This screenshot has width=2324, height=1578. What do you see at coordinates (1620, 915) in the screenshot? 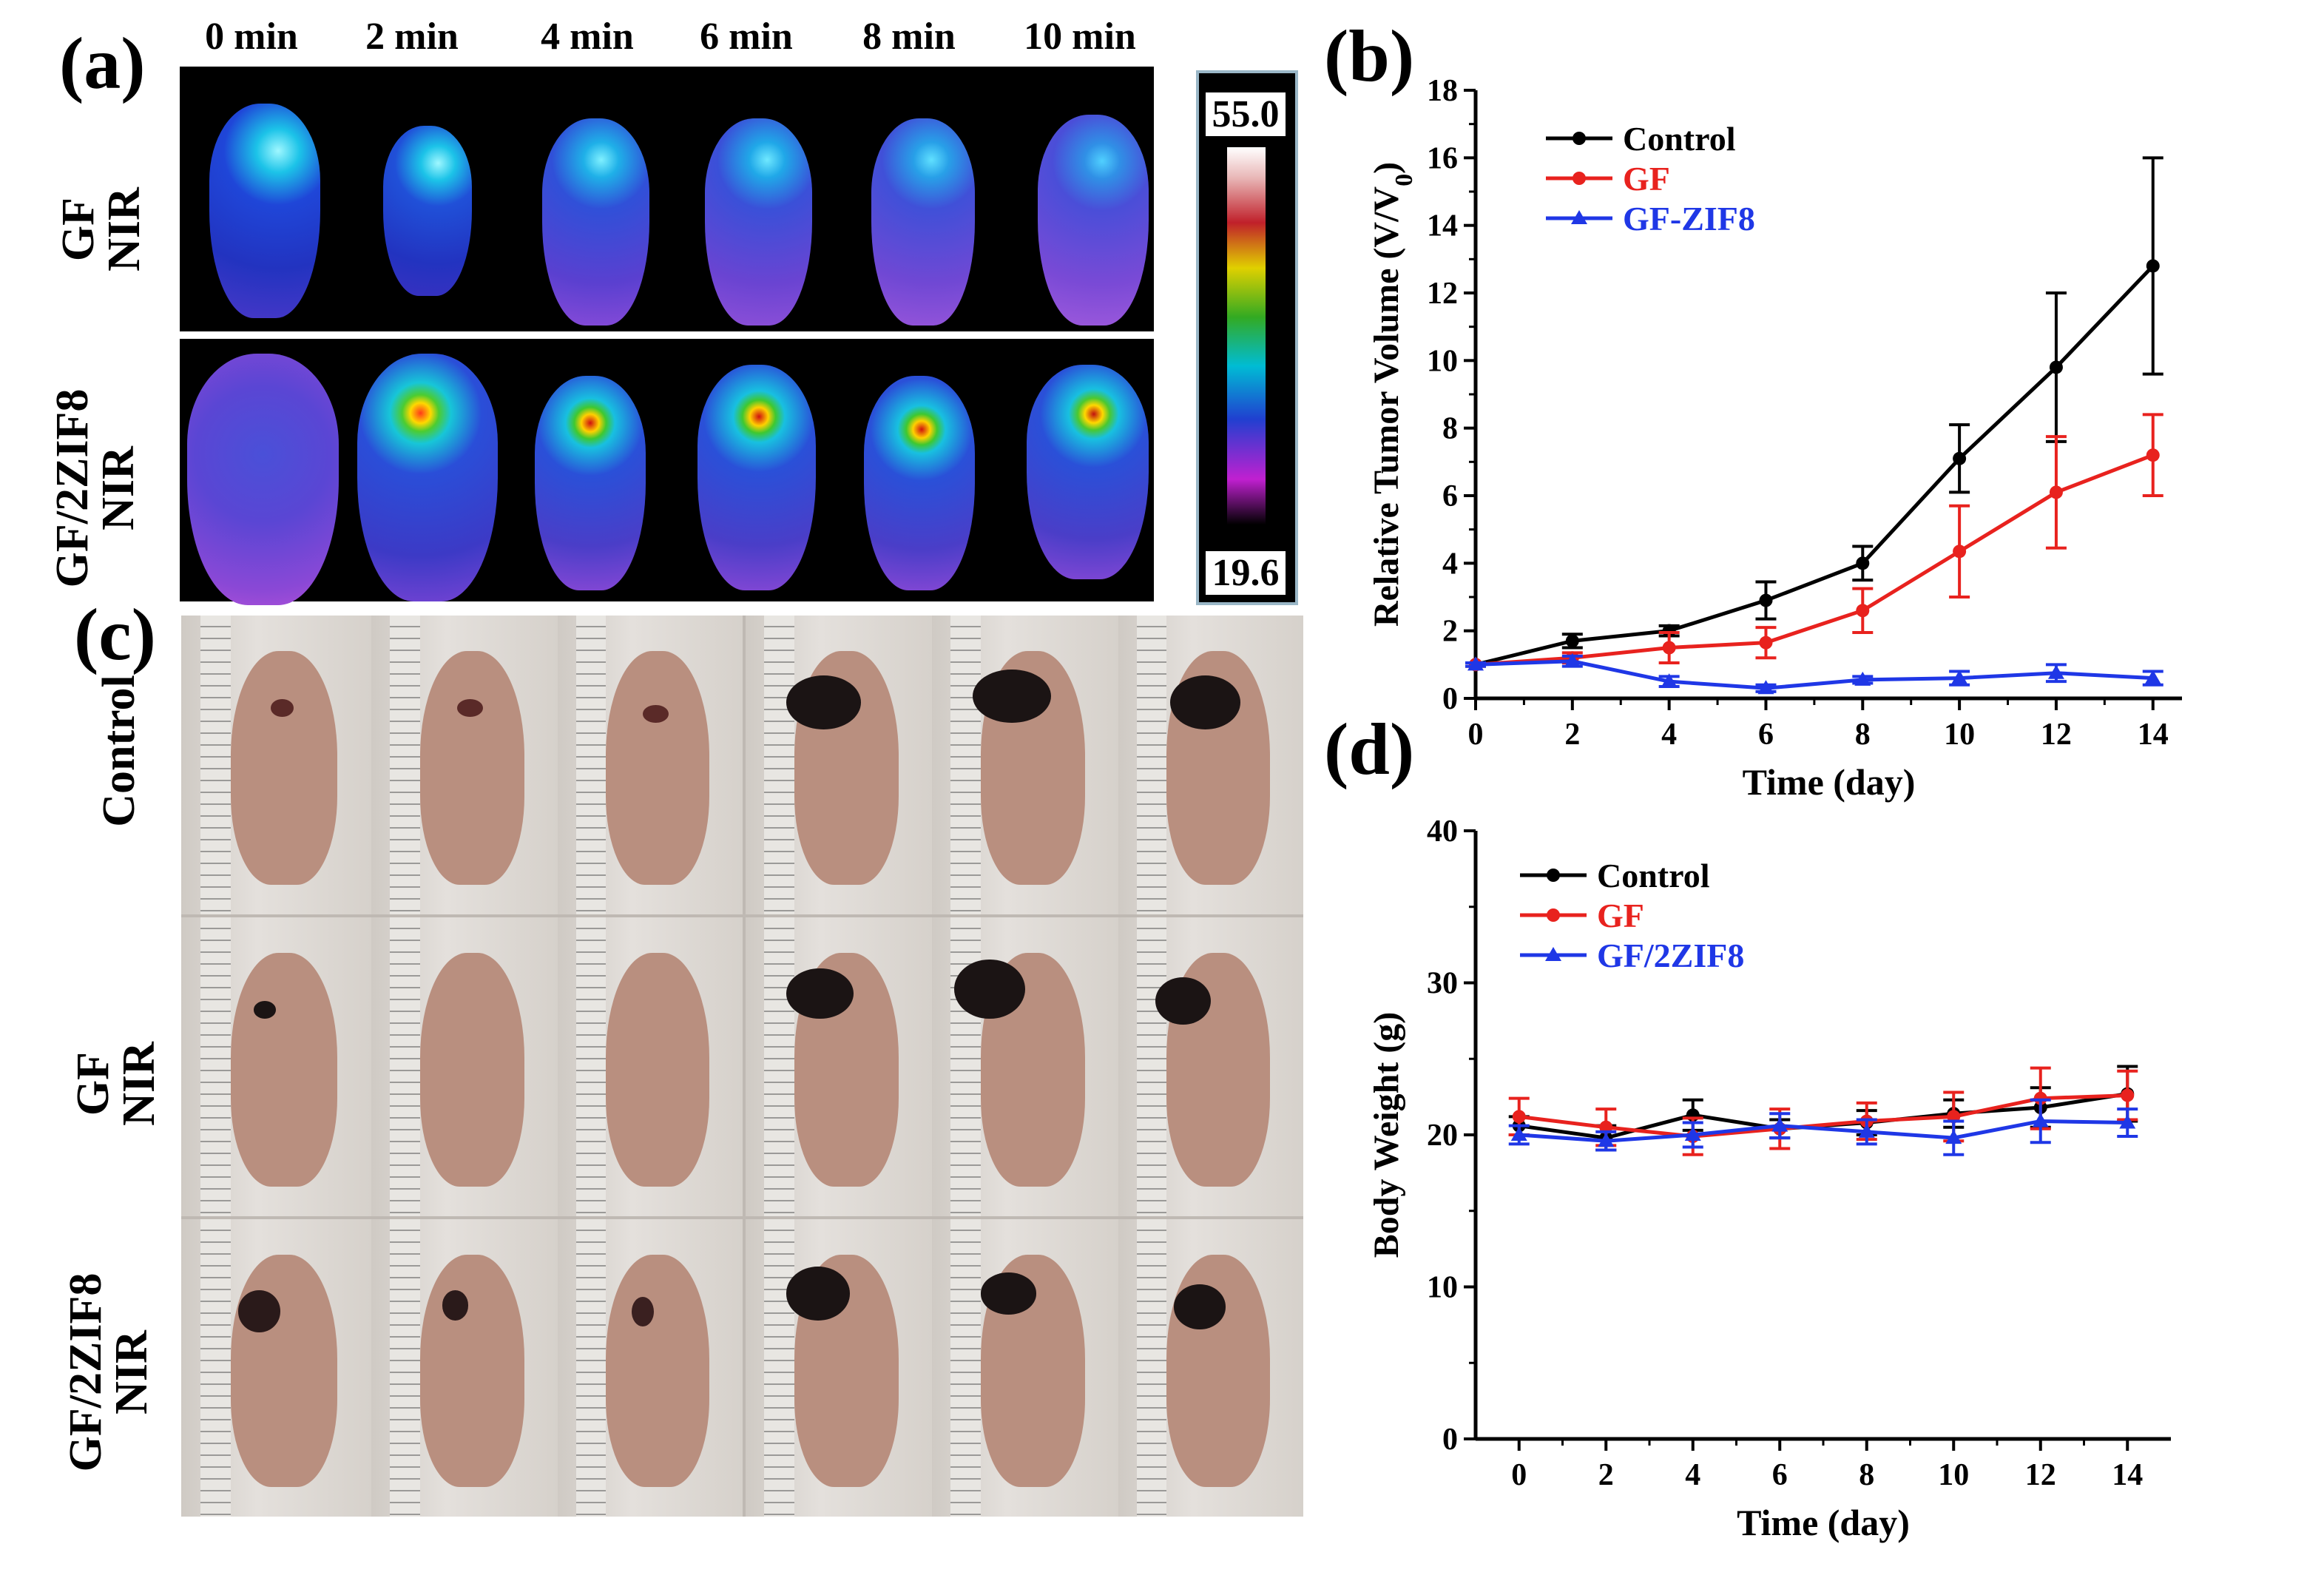
I see `d-legend-label-1: GF` at bounding box center [1620, 915].